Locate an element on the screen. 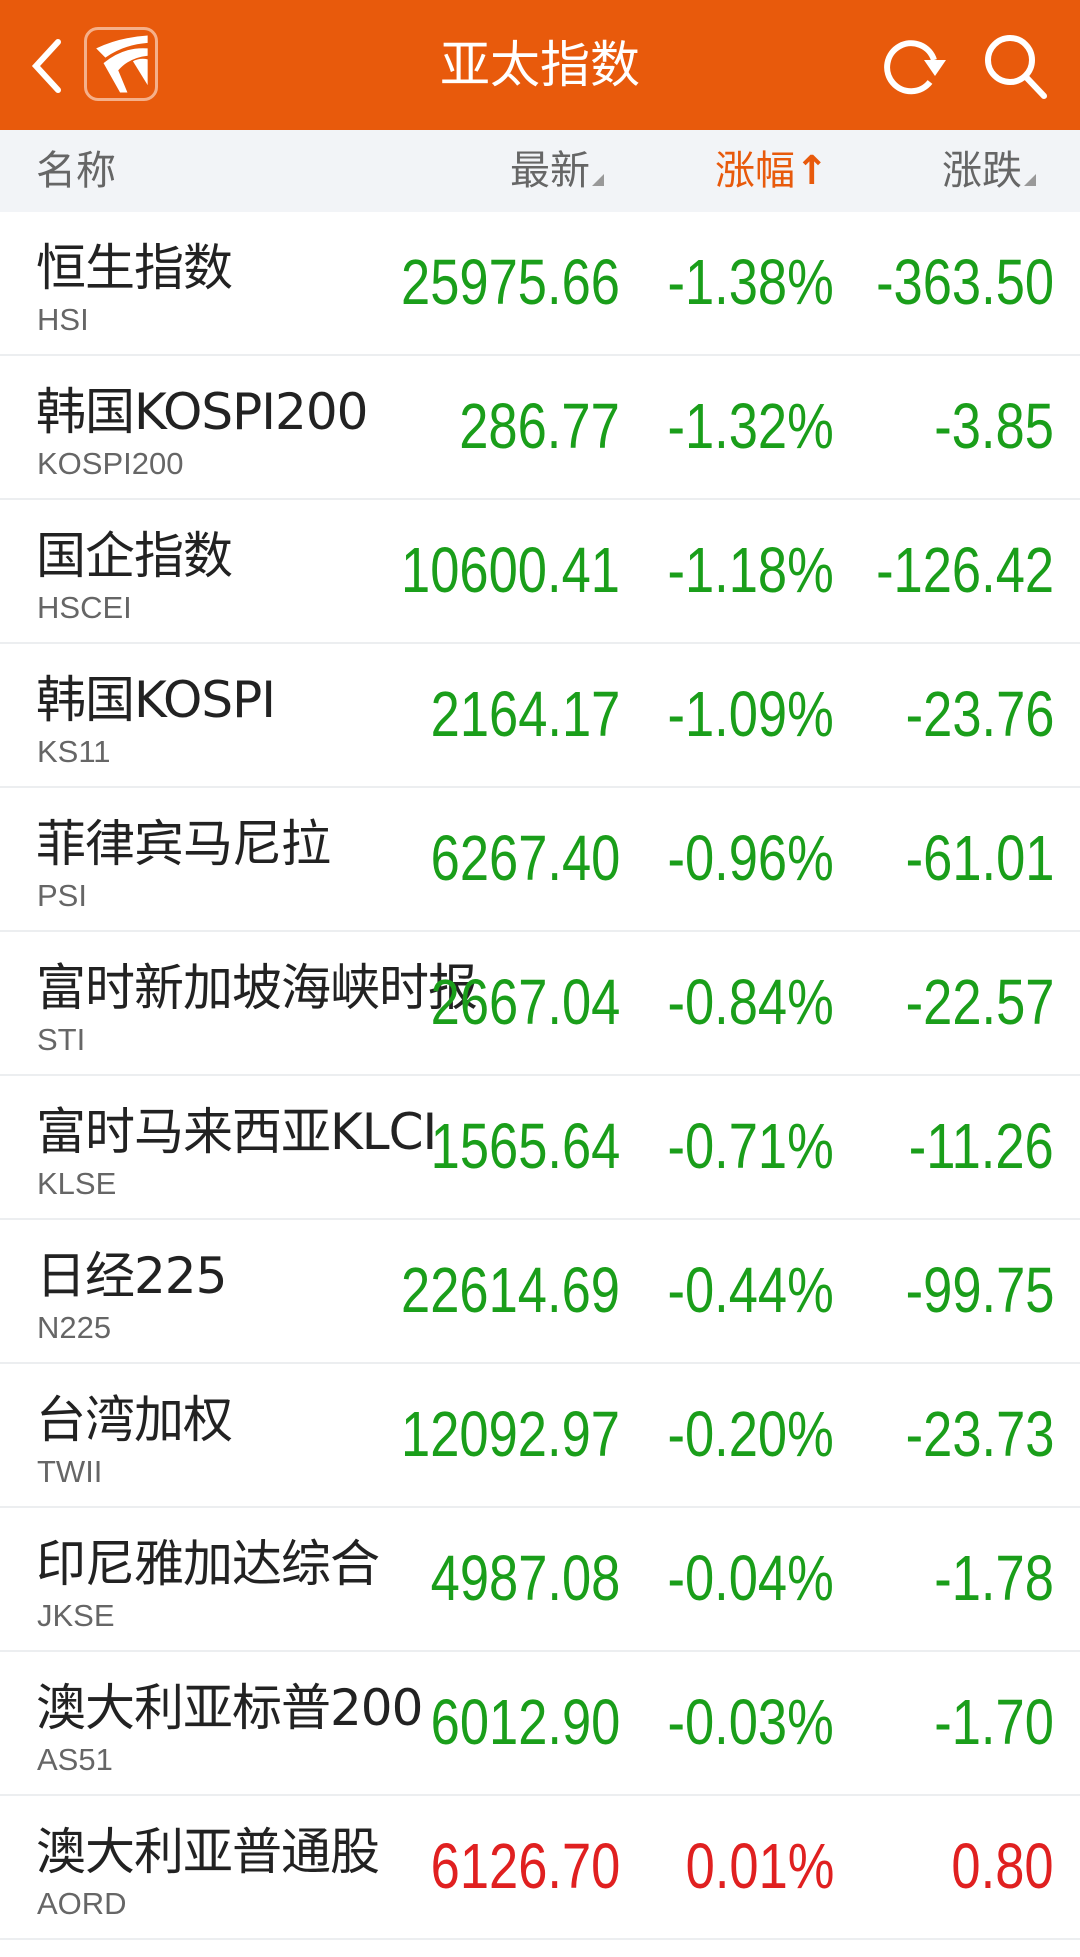  pct-change: -0.96% is located at coordinates (750, 858).